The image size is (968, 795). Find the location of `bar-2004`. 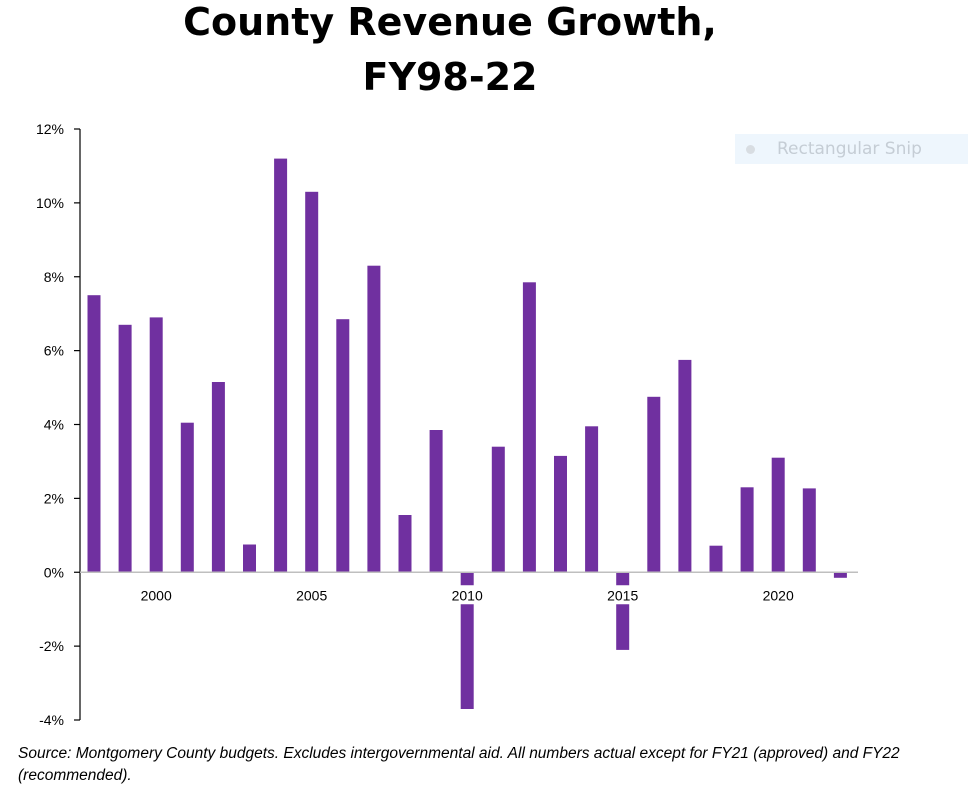

bar-2004 is located at coordinates (281, 365).